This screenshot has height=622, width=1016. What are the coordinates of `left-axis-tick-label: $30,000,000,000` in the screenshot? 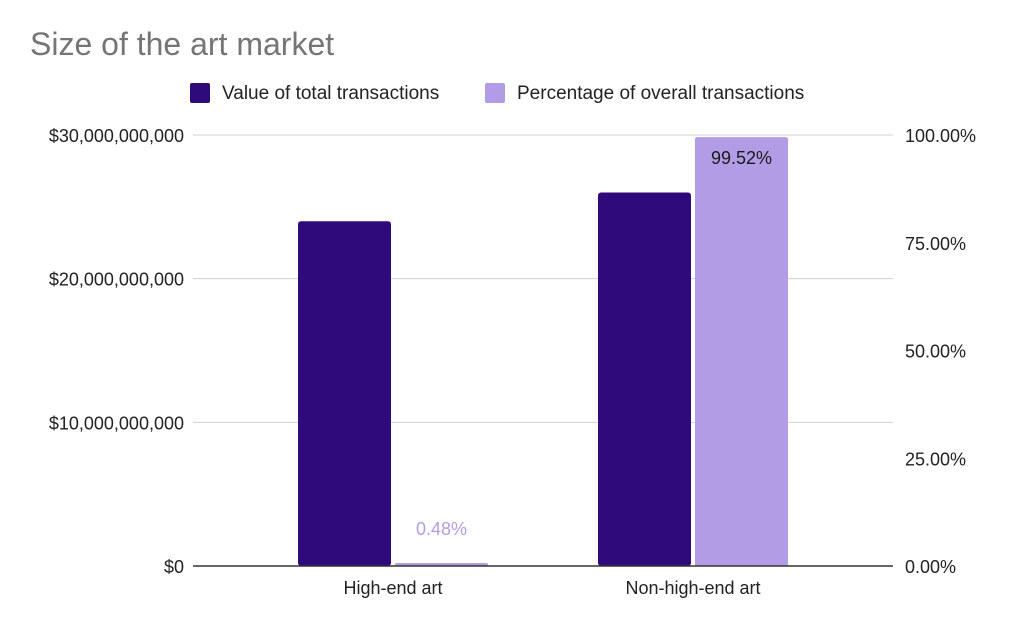 It's located at (116, 136).